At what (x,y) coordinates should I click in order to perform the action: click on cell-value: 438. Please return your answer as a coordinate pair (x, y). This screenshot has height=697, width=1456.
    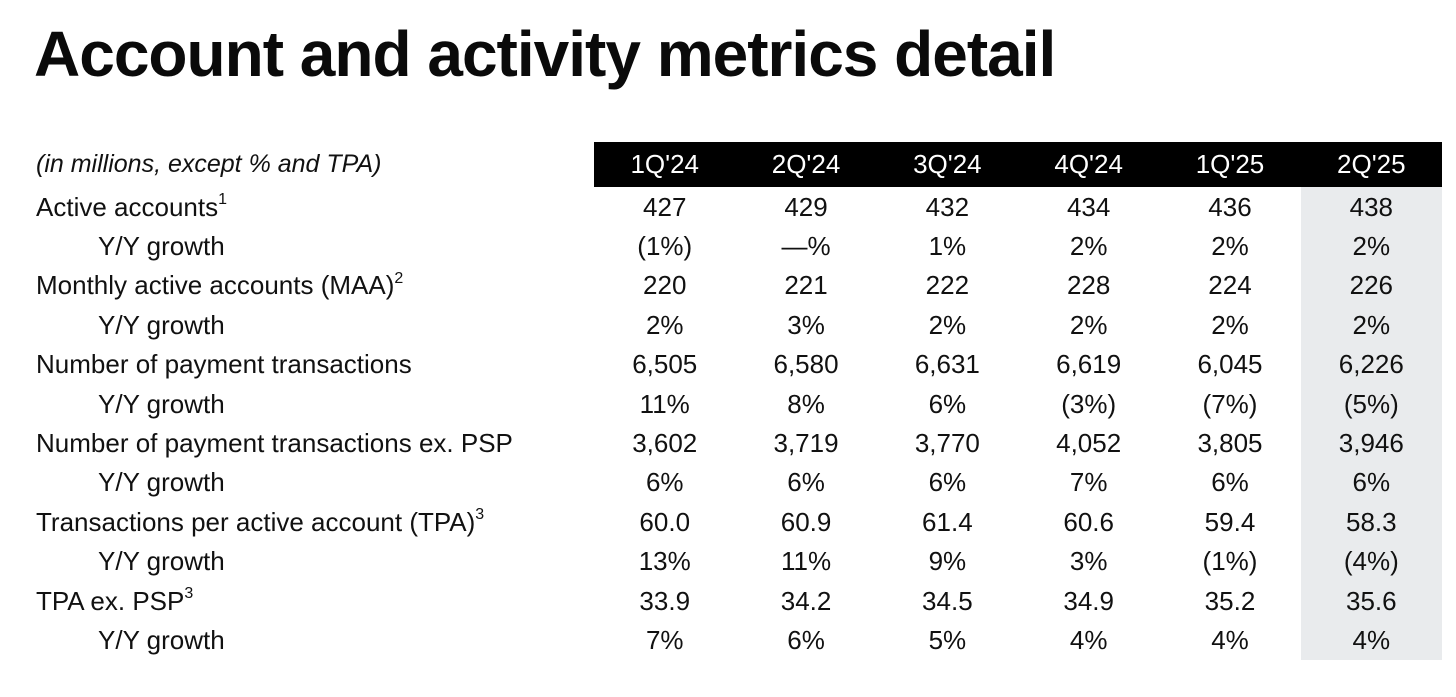
    Looking at the image, I should click on (1371, 207).